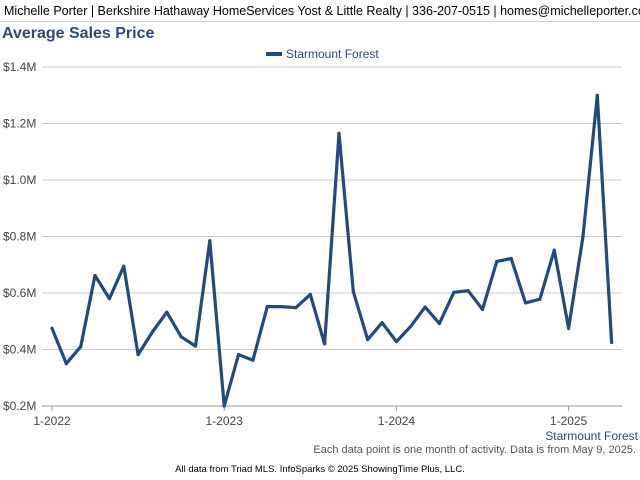  I want to click on y-tick-label: $0.4M, so click(19, 350).